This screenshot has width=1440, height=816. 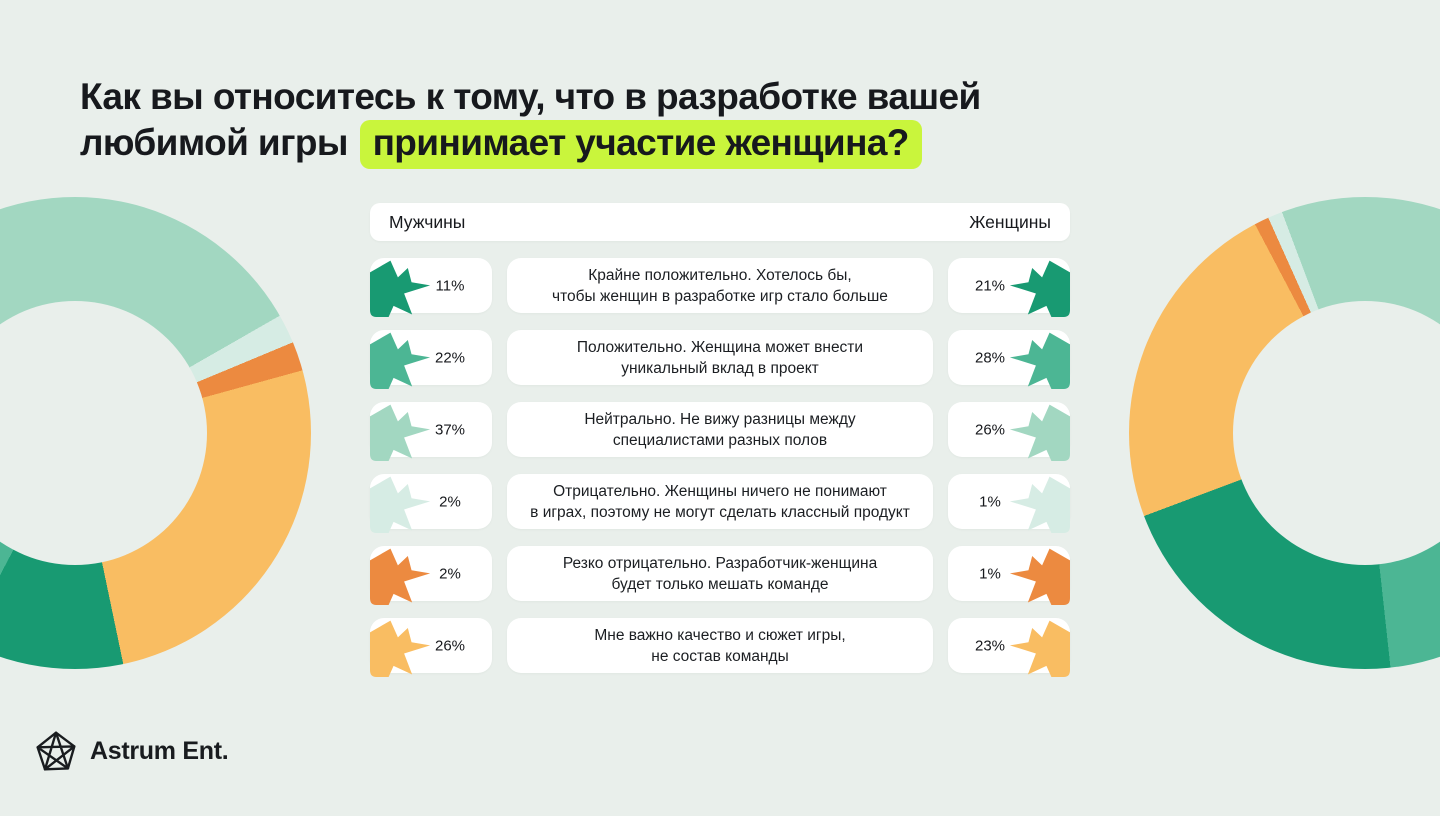 I want to click on answer-text-line: будет только мешать команде, so click(x=720, y=584).